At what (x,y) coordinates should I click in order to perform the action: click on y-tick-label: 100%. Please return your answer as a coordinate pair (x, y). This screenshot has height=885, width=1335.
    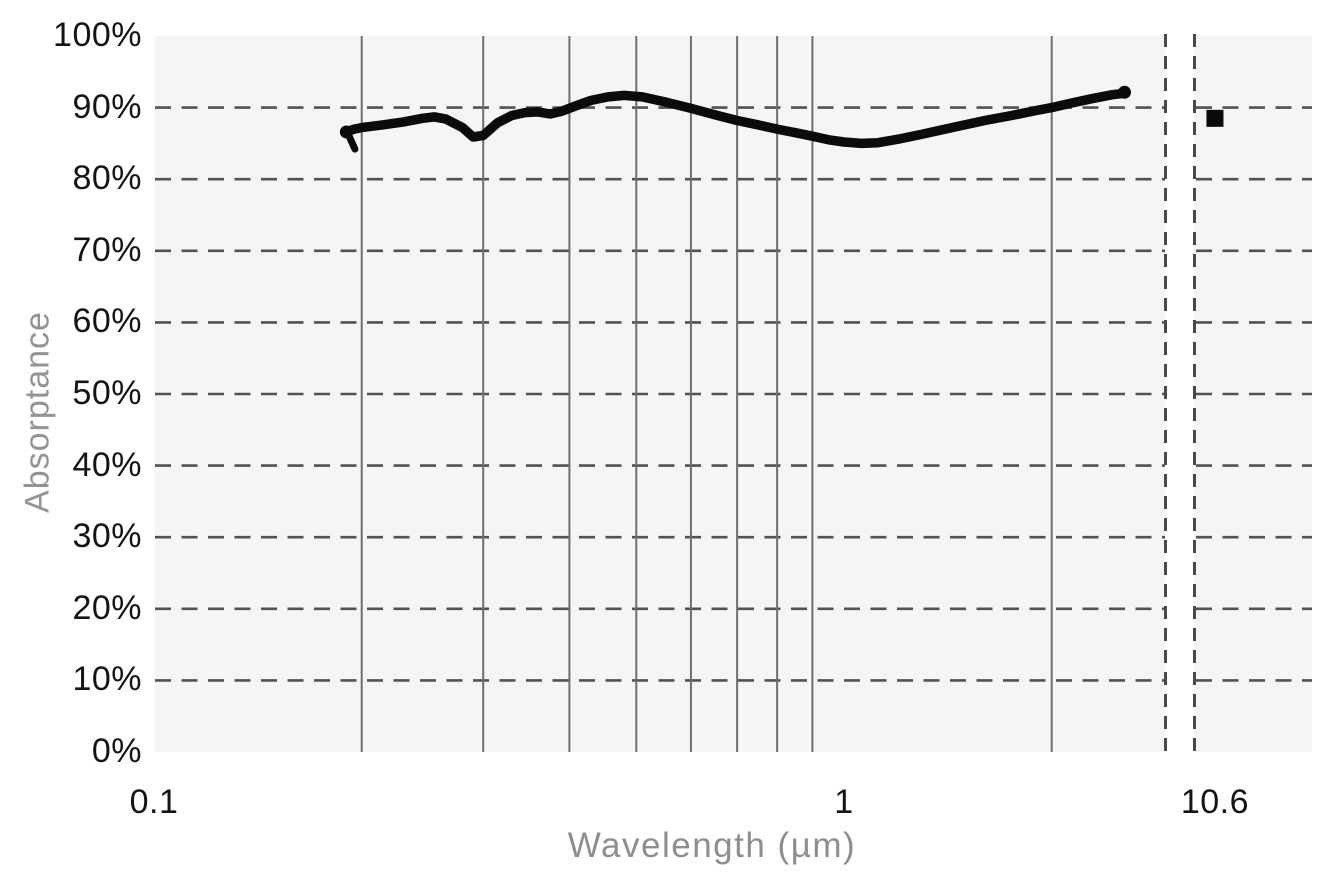
    Looking at the image, I should click on (97, 35).